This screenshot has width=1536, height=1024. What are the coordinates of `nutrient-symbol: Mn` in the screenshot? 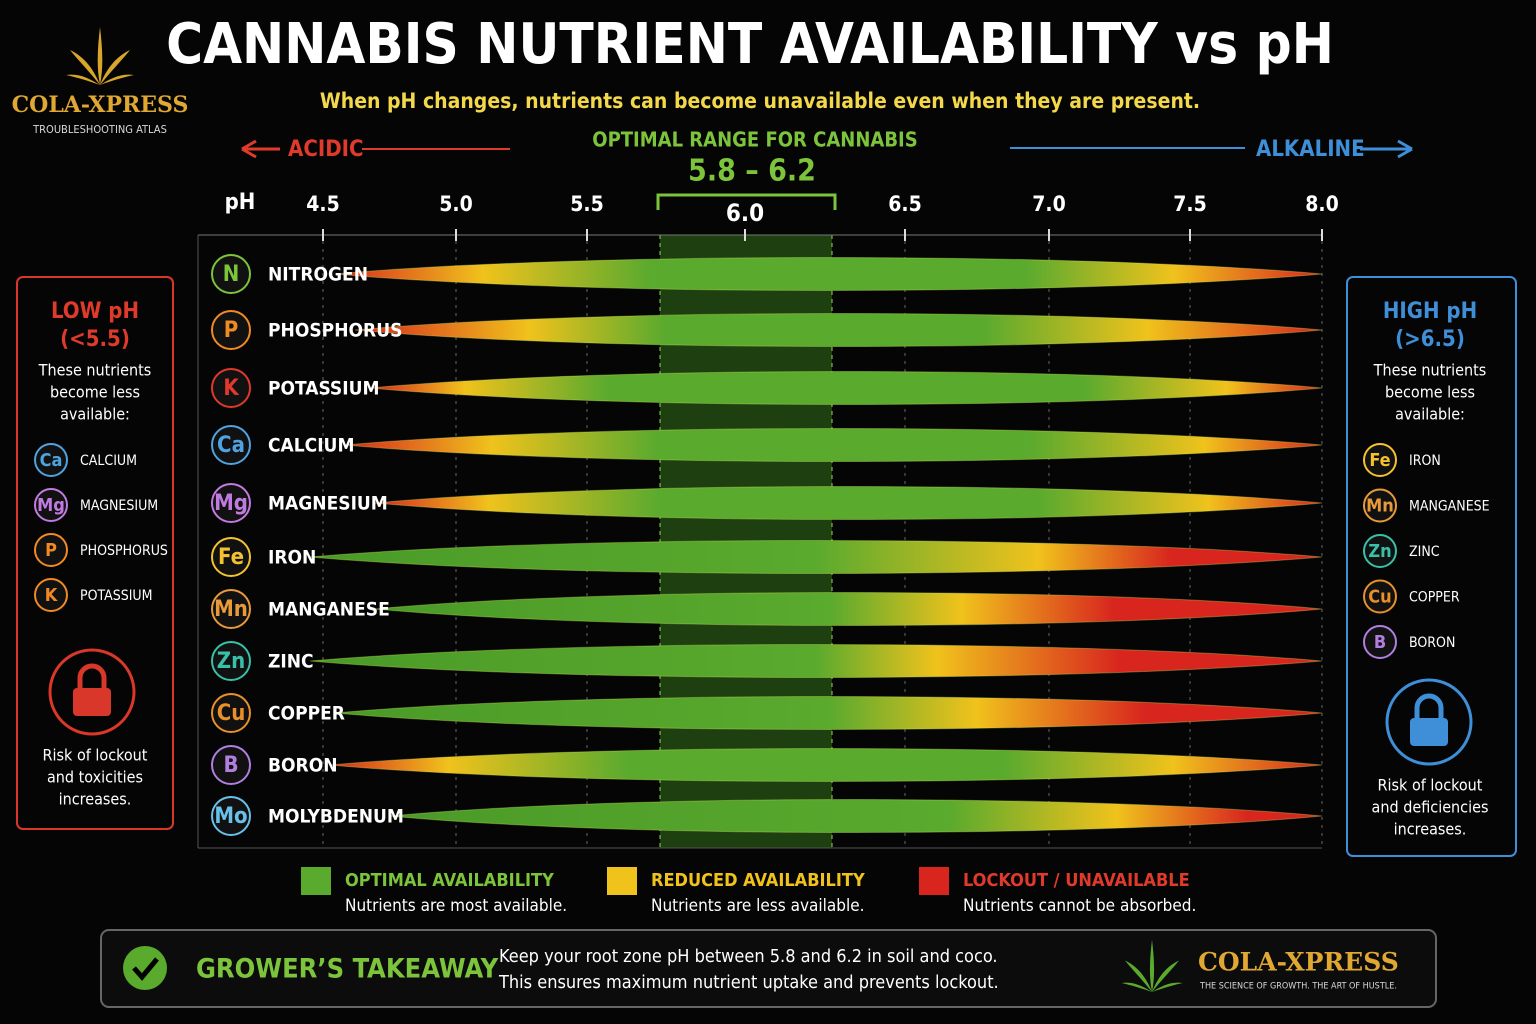 It's located at (231, 609).